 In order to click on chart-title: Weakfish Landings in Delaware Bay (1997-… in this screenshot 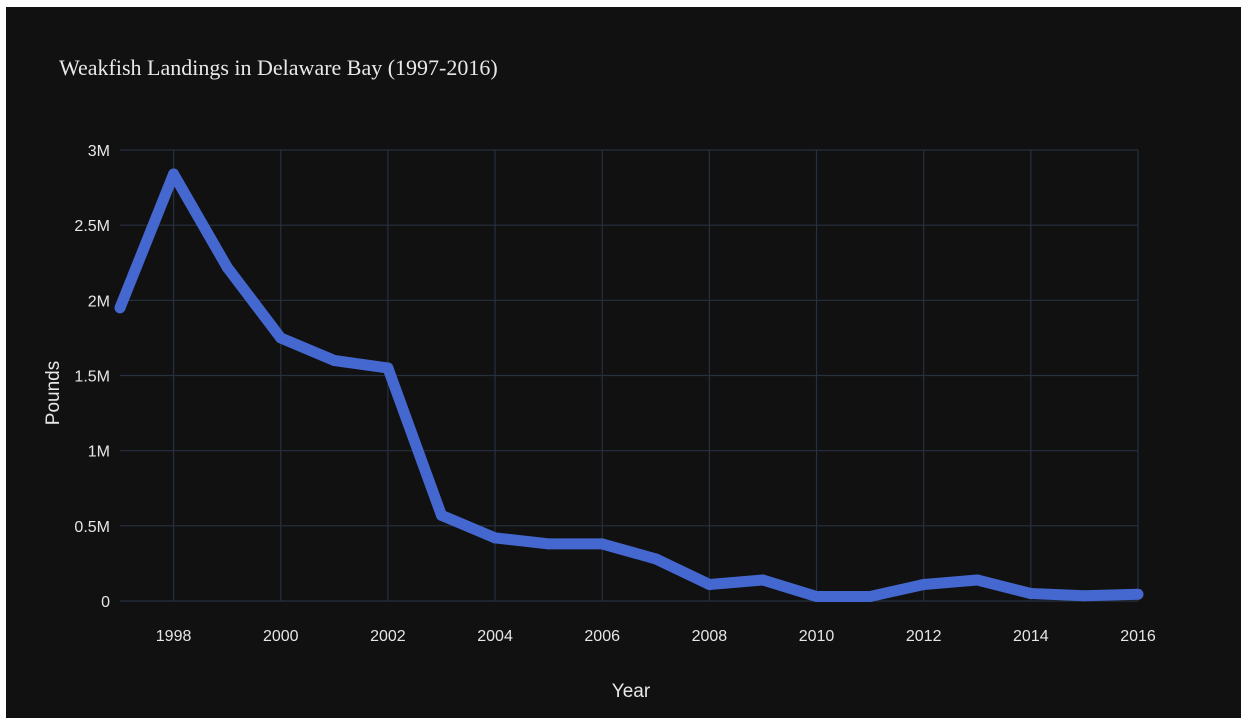, I will do `click(278, 67)`.